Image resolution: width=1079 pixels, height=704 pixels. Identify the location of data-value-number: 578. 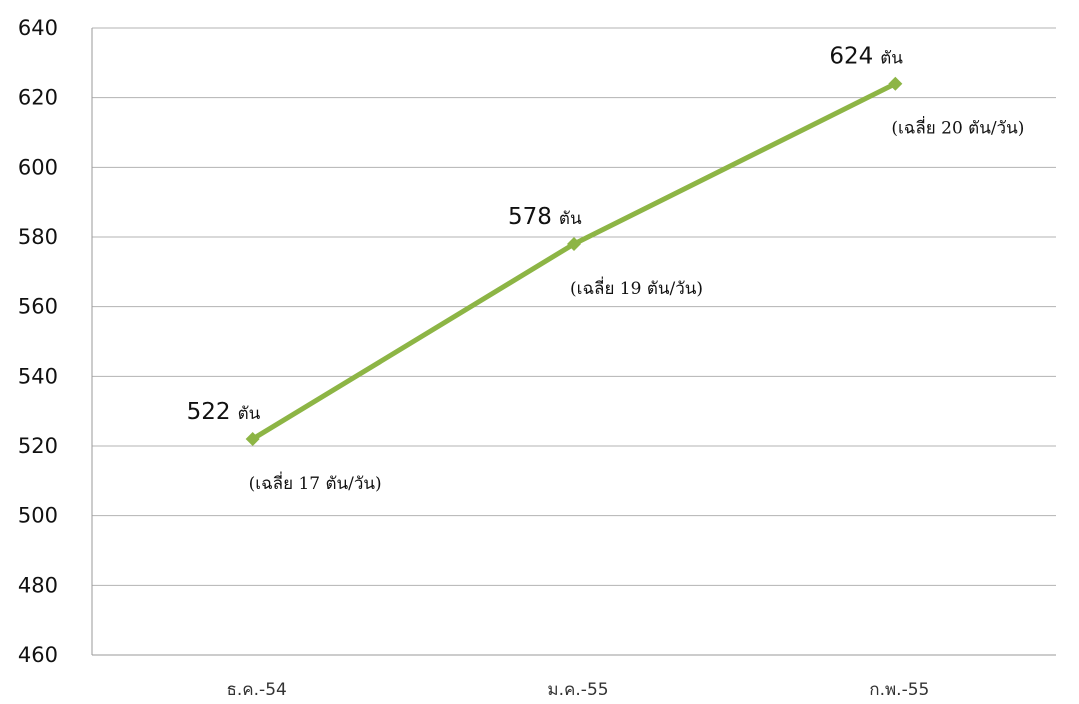
(530, 217).